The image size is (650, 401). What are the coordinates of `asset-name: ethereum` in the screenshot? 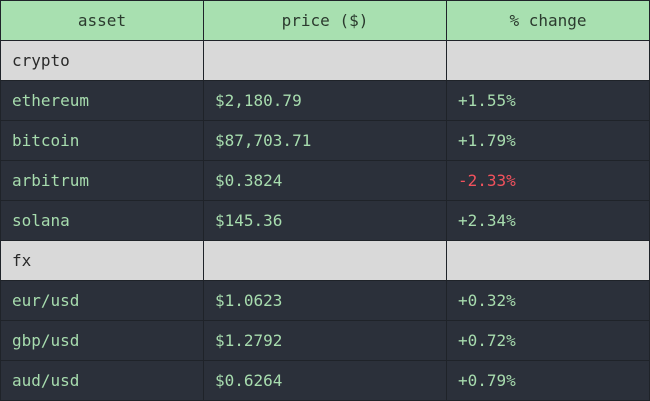 It's located at (102, 101).